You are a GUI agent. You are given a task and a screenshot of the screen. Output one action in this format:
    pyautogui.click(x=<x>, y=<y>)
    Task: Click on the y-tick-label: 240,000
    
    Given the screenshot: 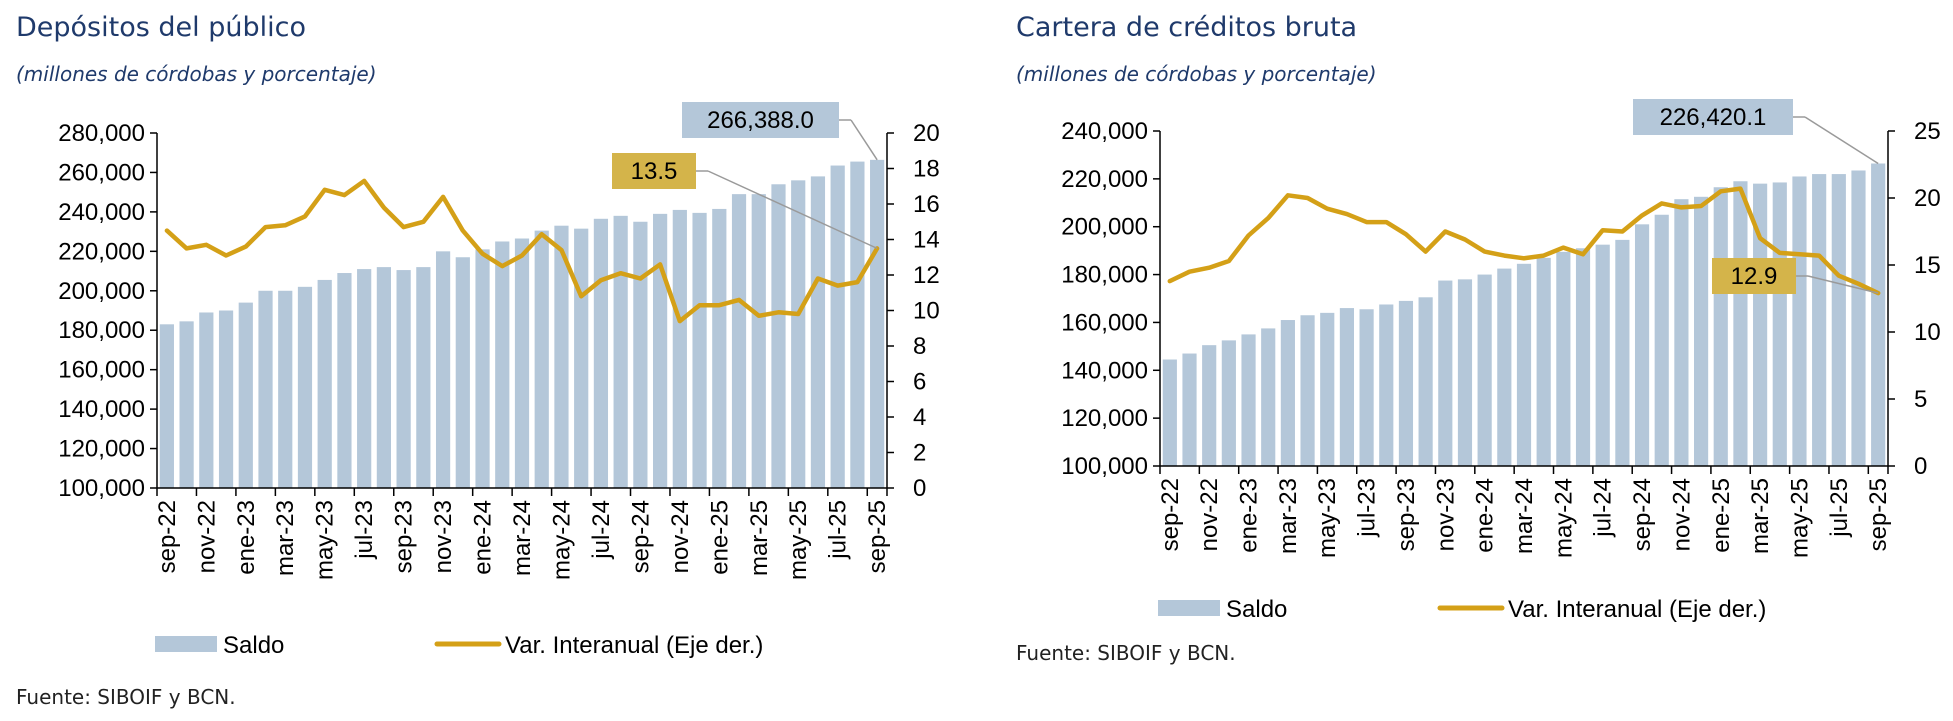 What is the action you would take?
    pyautogui.click(x=101, y=212)
    